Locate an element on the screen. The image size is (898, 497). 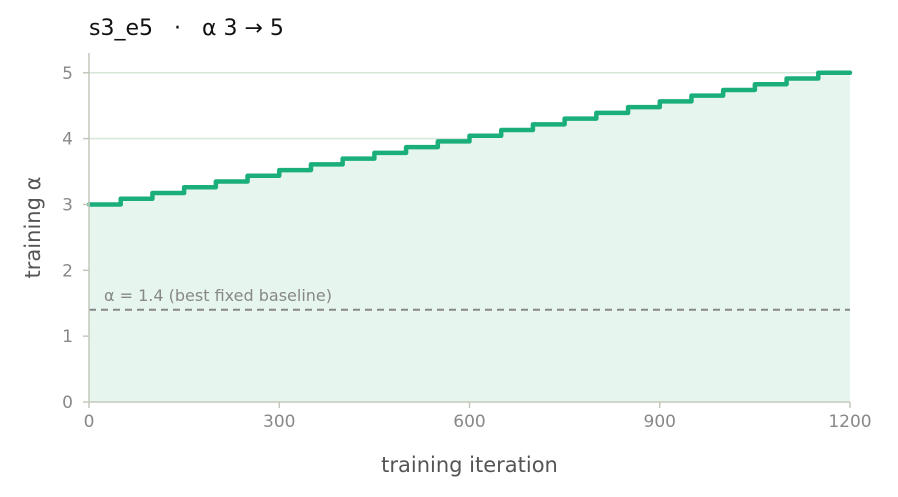
y-tick-label: 1 is located at coordinates (67, 337).